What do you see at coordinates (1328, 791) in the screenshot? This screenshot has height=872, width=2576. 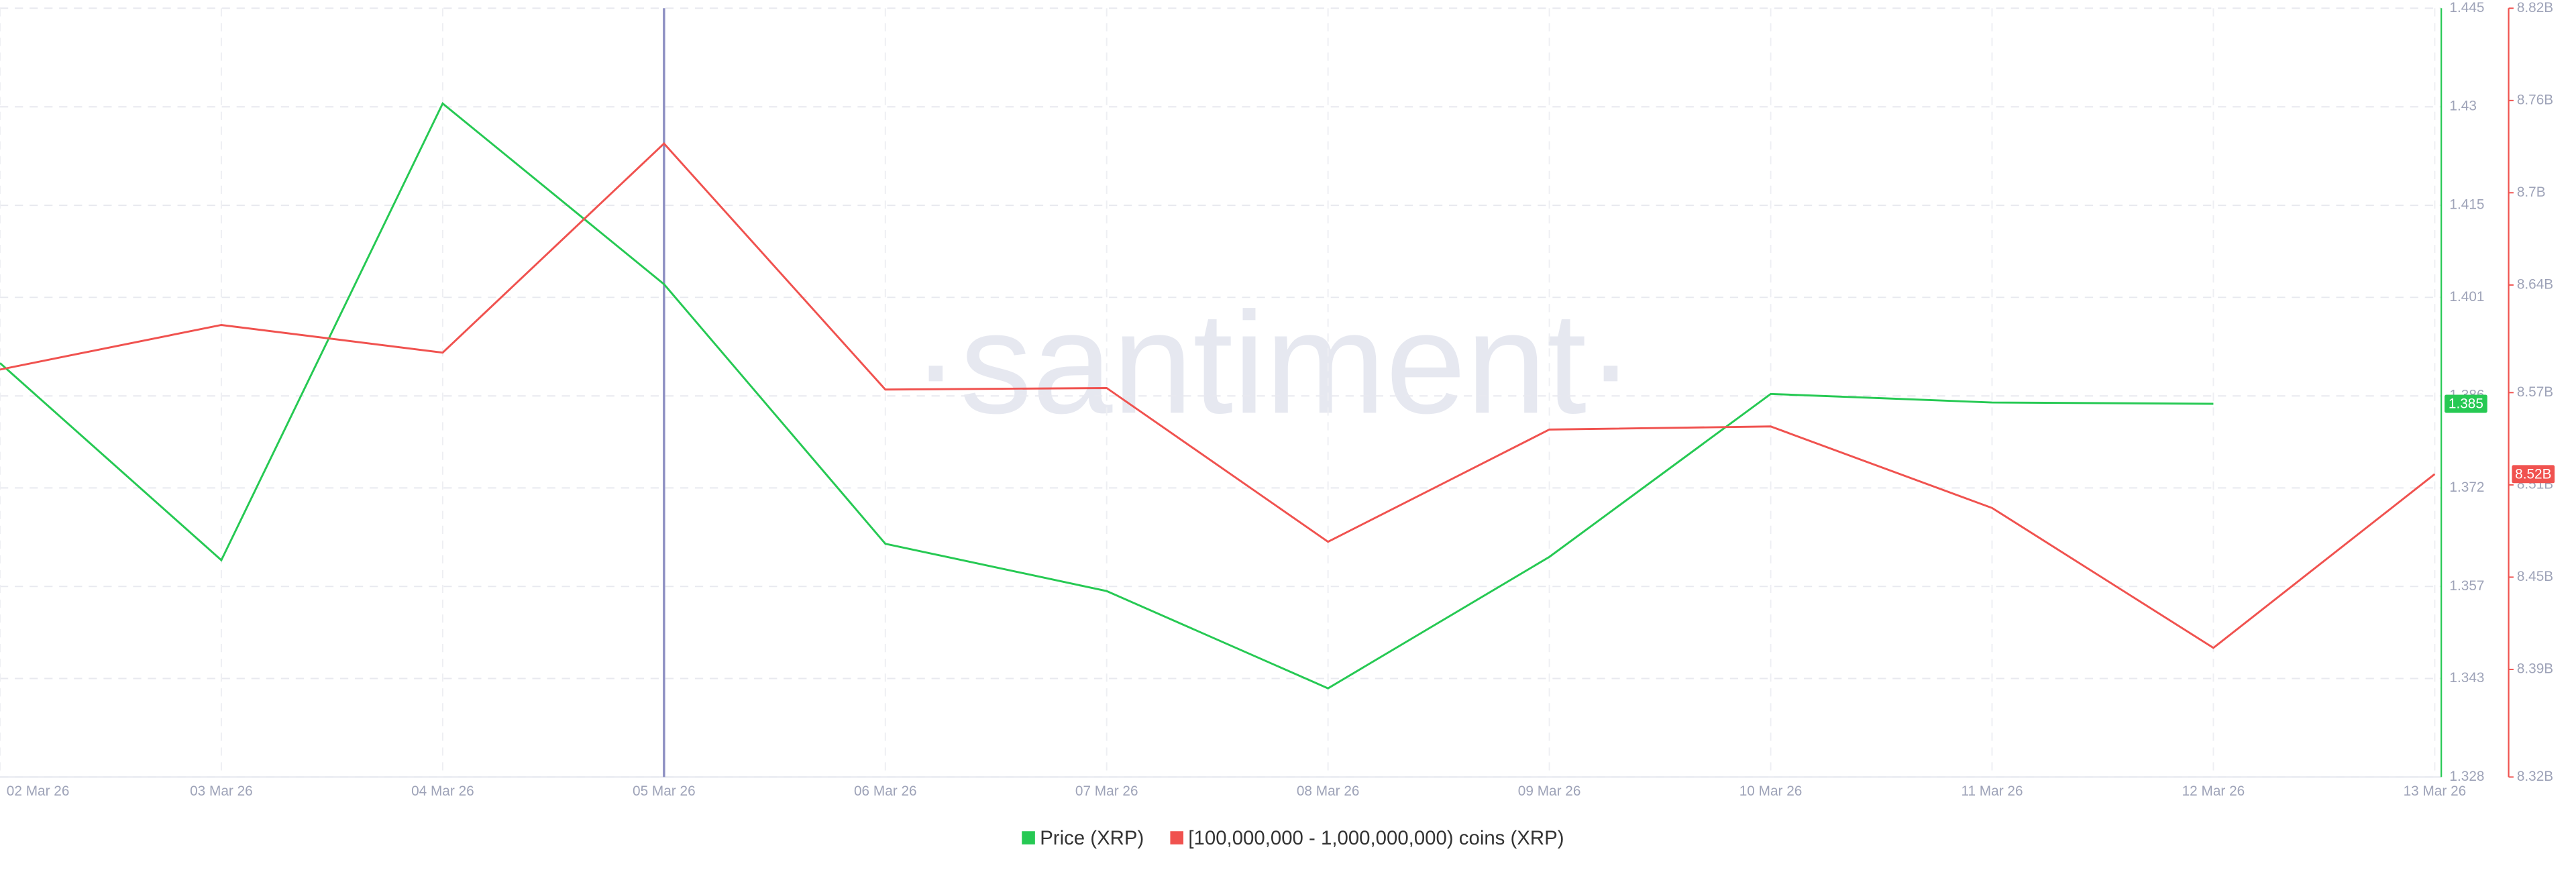 I see `x-tick-label: 08 Mar 26` at bounding box center [1328, 791].